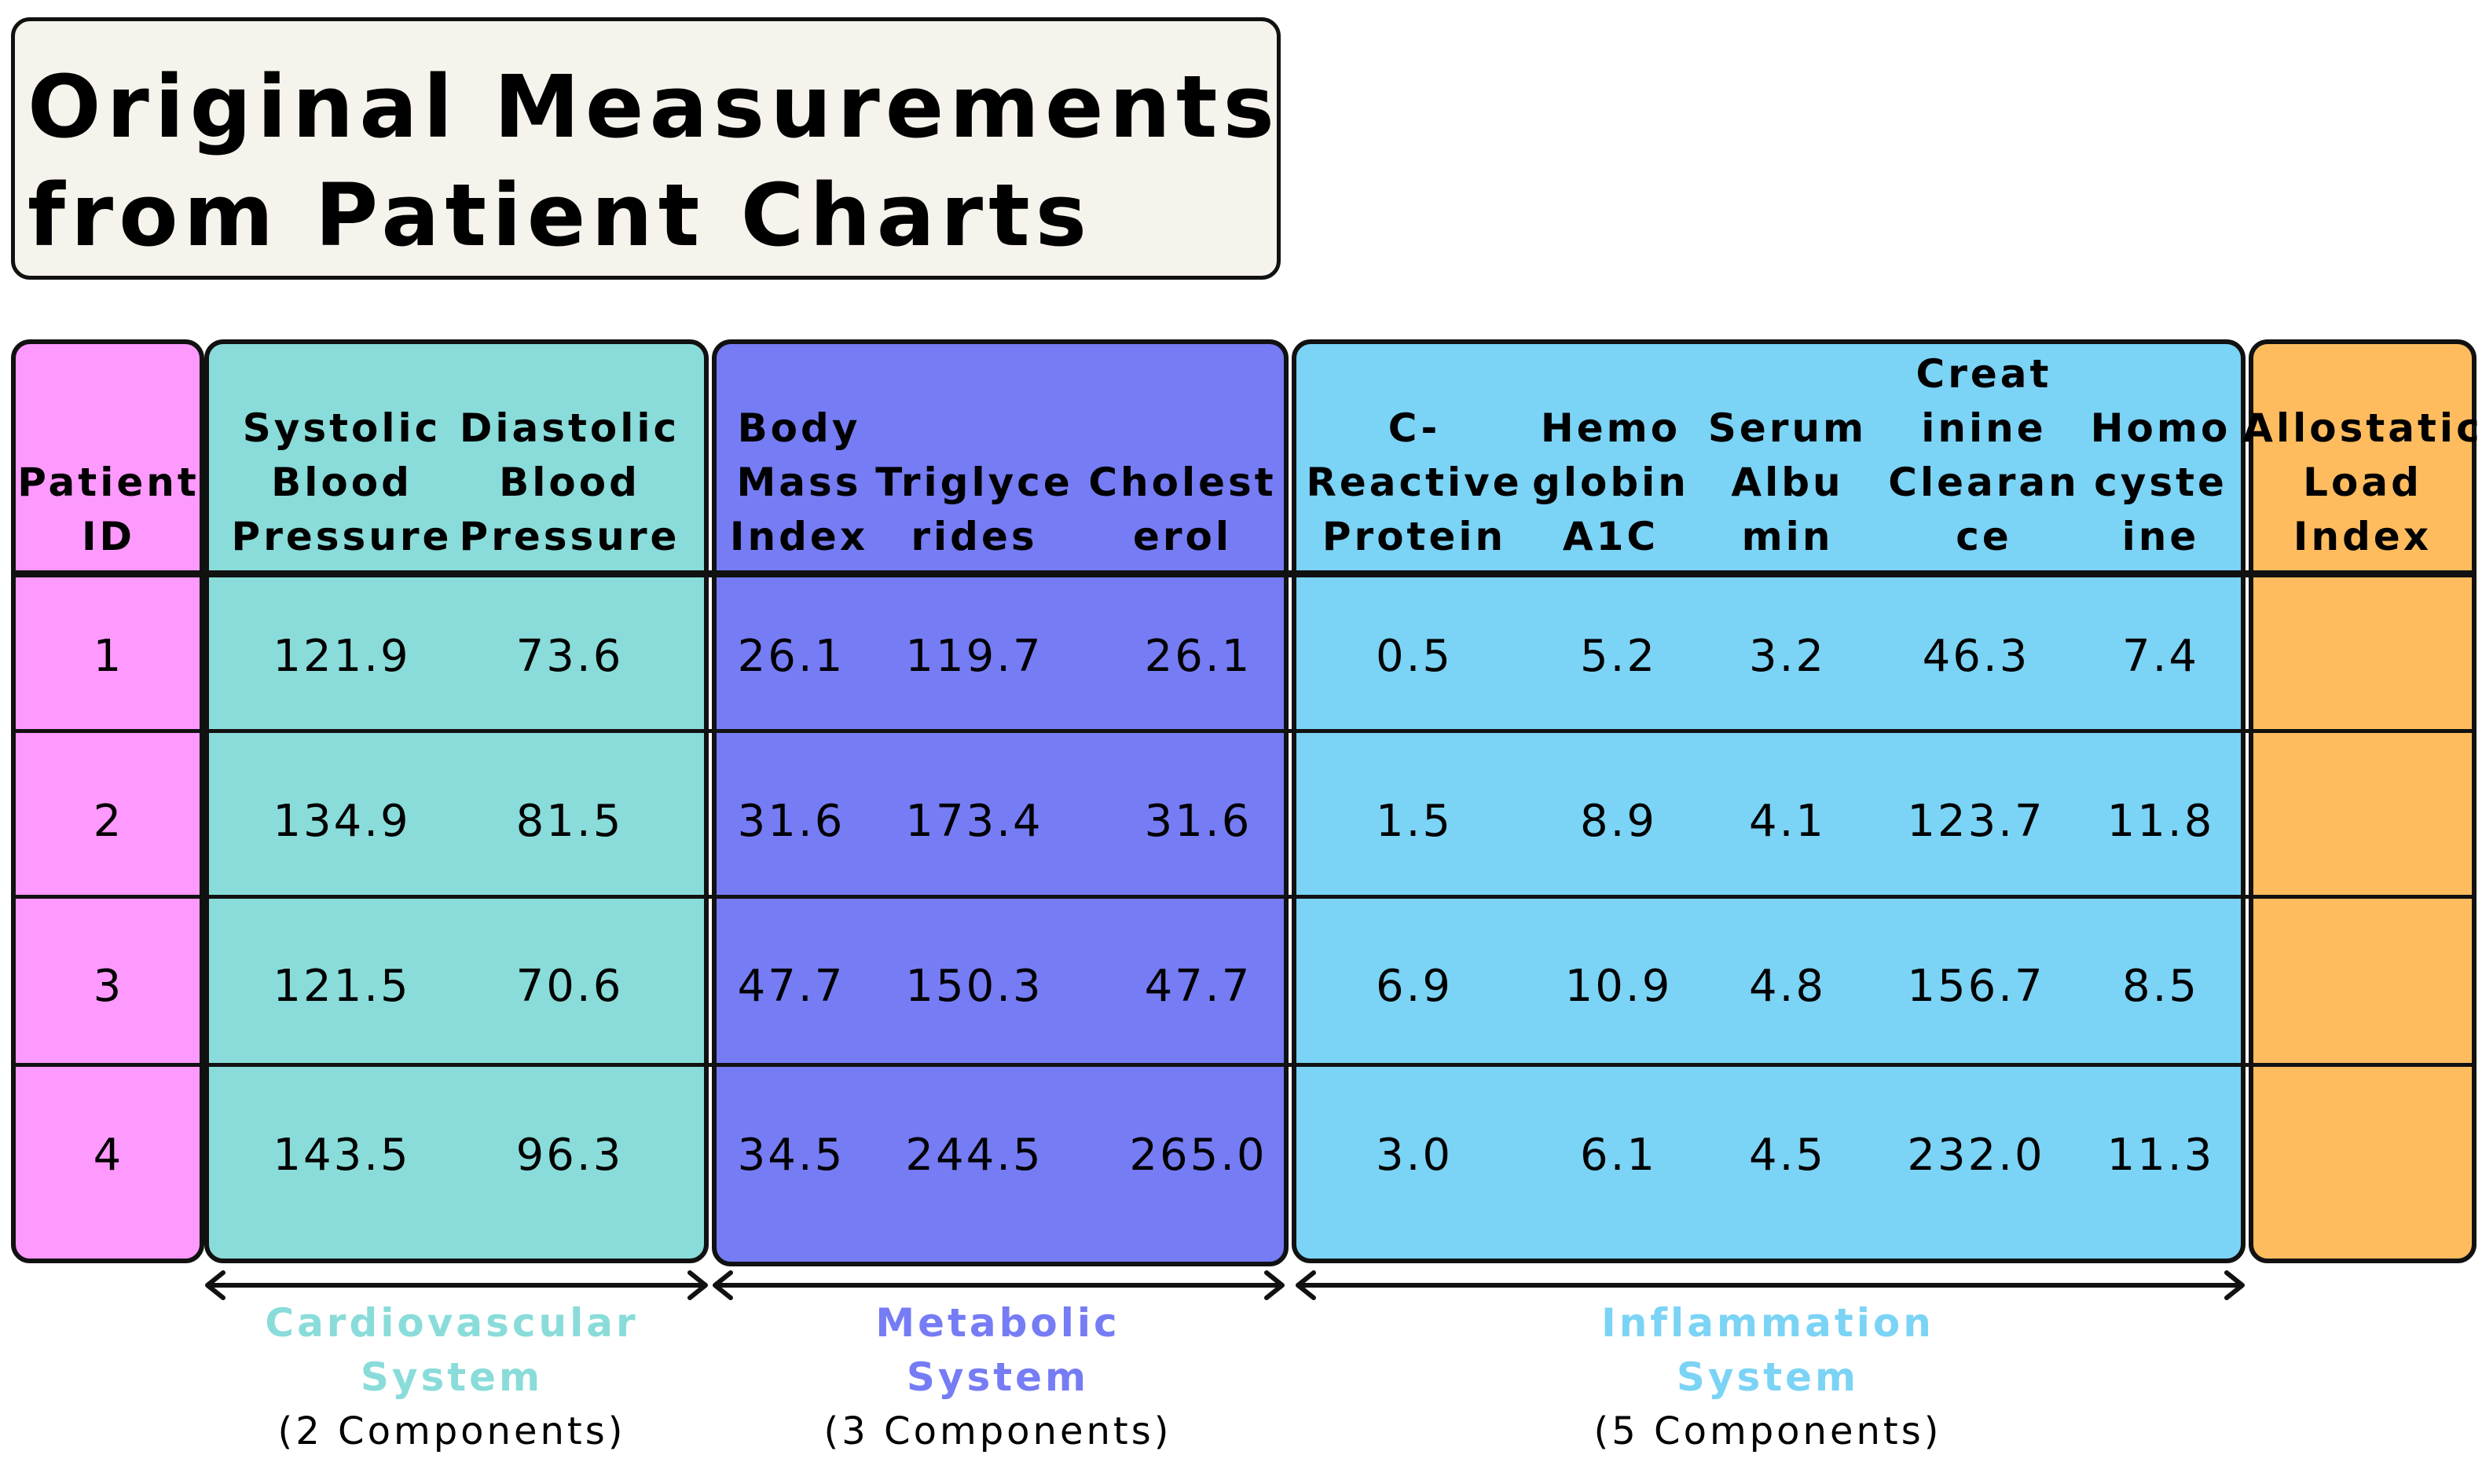 The image size is (2482, 1484). What do you see at coordinates (1976, 821) in the screenshot?
I see `cell-creatinine-clearance: 123.7` at bounding box center [1976, 821].